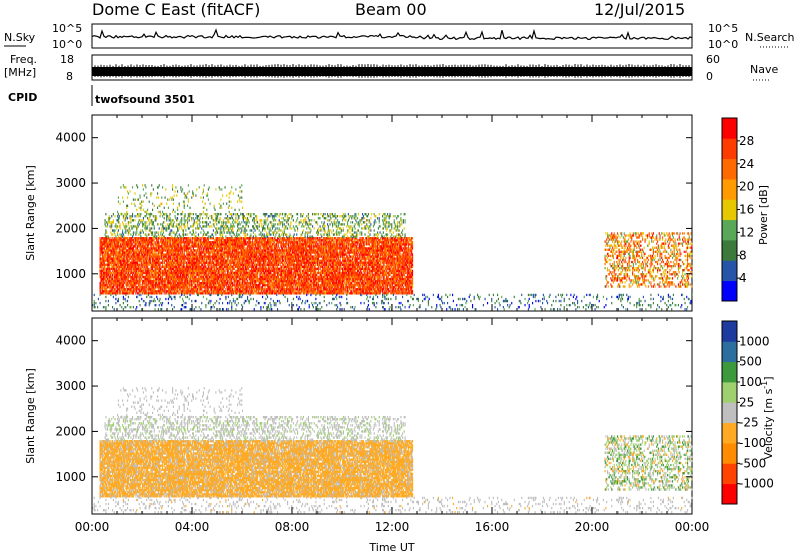 This screenshot has height=554, width=800. I want to click on cpid-label: CPID, so click(22, 97).